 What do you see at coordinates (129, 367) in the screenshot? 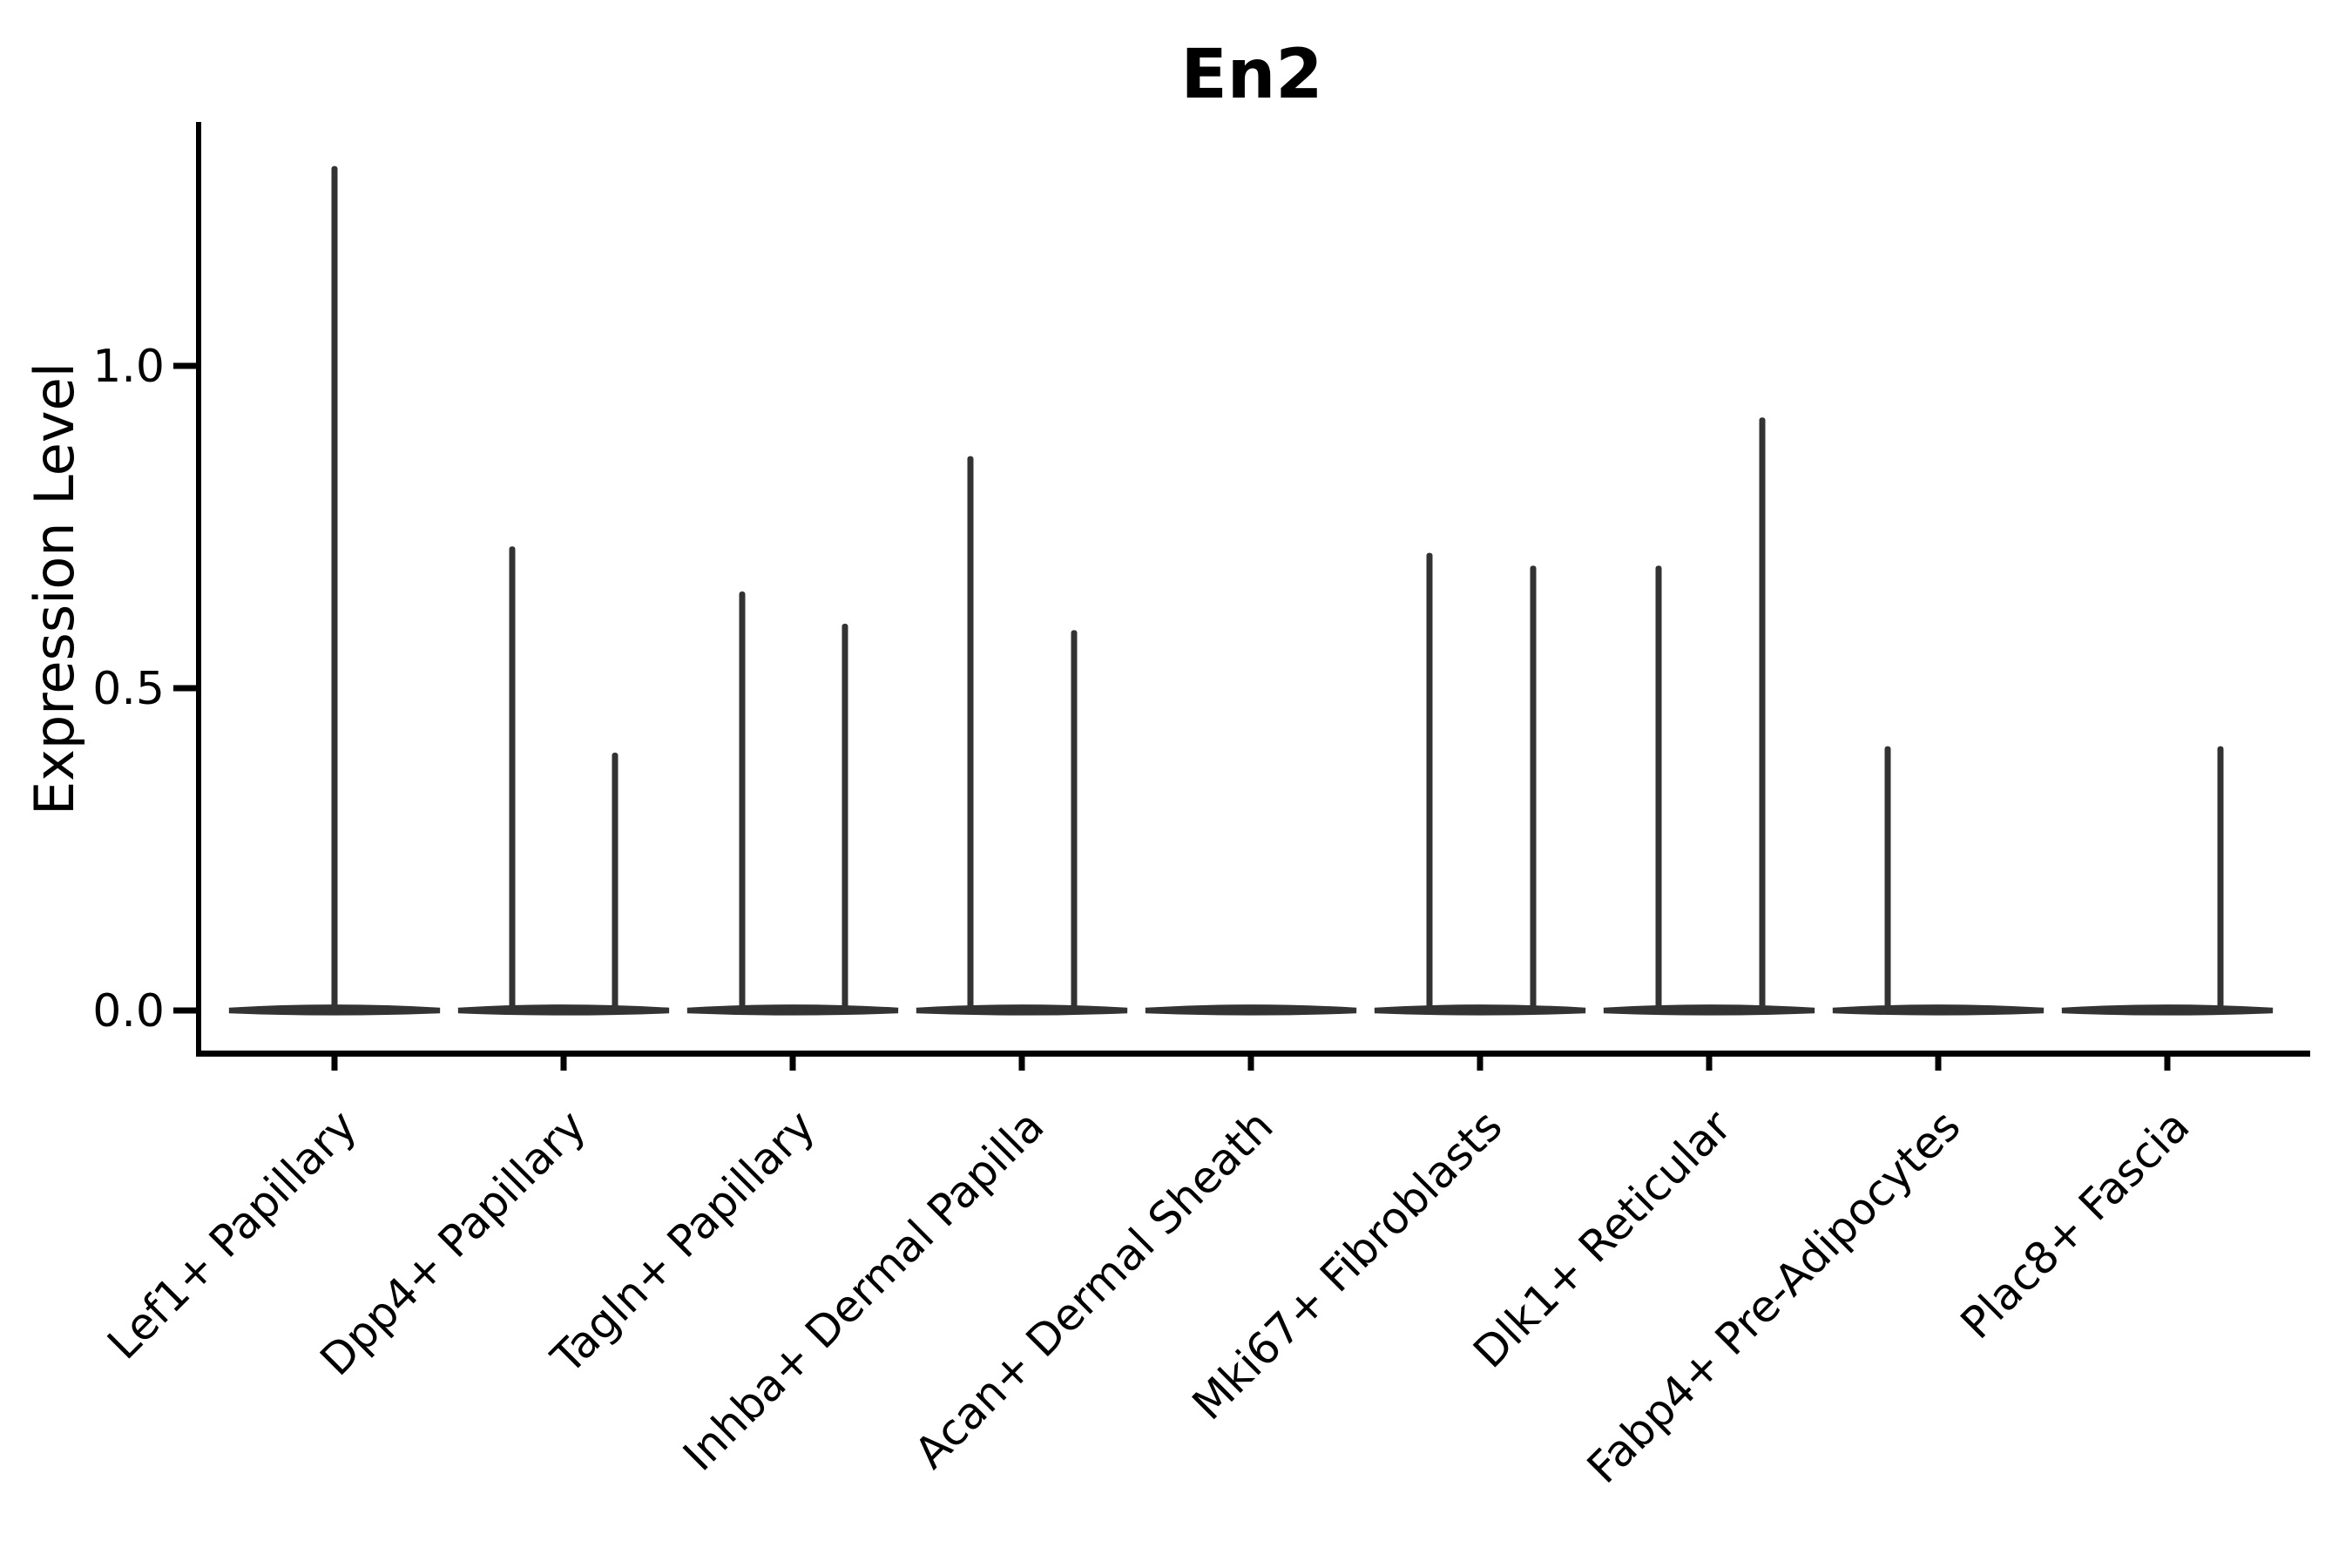
I see `y-tick-label: 1.0` at bounding box center [129, 367].